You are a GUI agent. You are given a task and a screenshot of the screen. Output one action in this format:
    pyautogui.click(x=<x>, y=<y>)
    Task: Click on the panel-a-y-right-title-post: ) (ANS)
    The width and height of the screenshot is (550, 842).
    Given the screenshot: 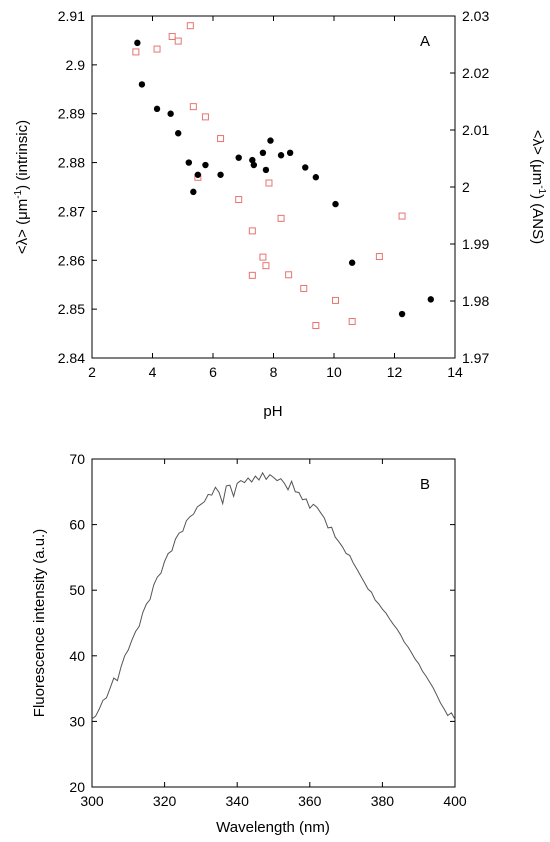 What is the action you would take?
    pyautogui.click(x=537, y=219)
    